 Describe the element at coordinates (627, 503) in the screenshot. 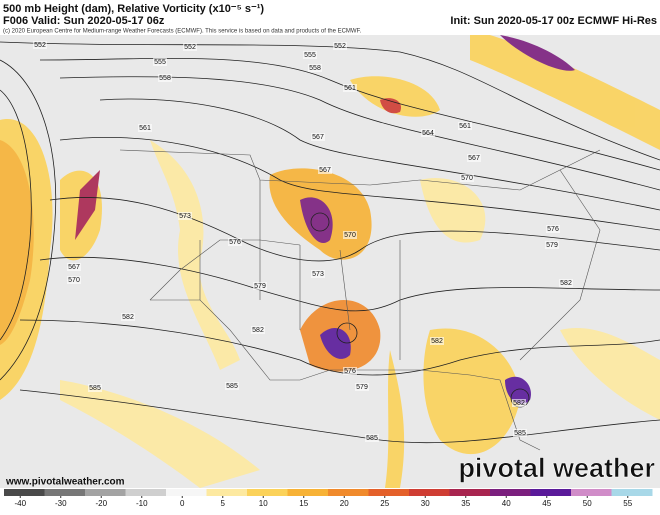

I see `colorbar-tick-label: 55` at that location.